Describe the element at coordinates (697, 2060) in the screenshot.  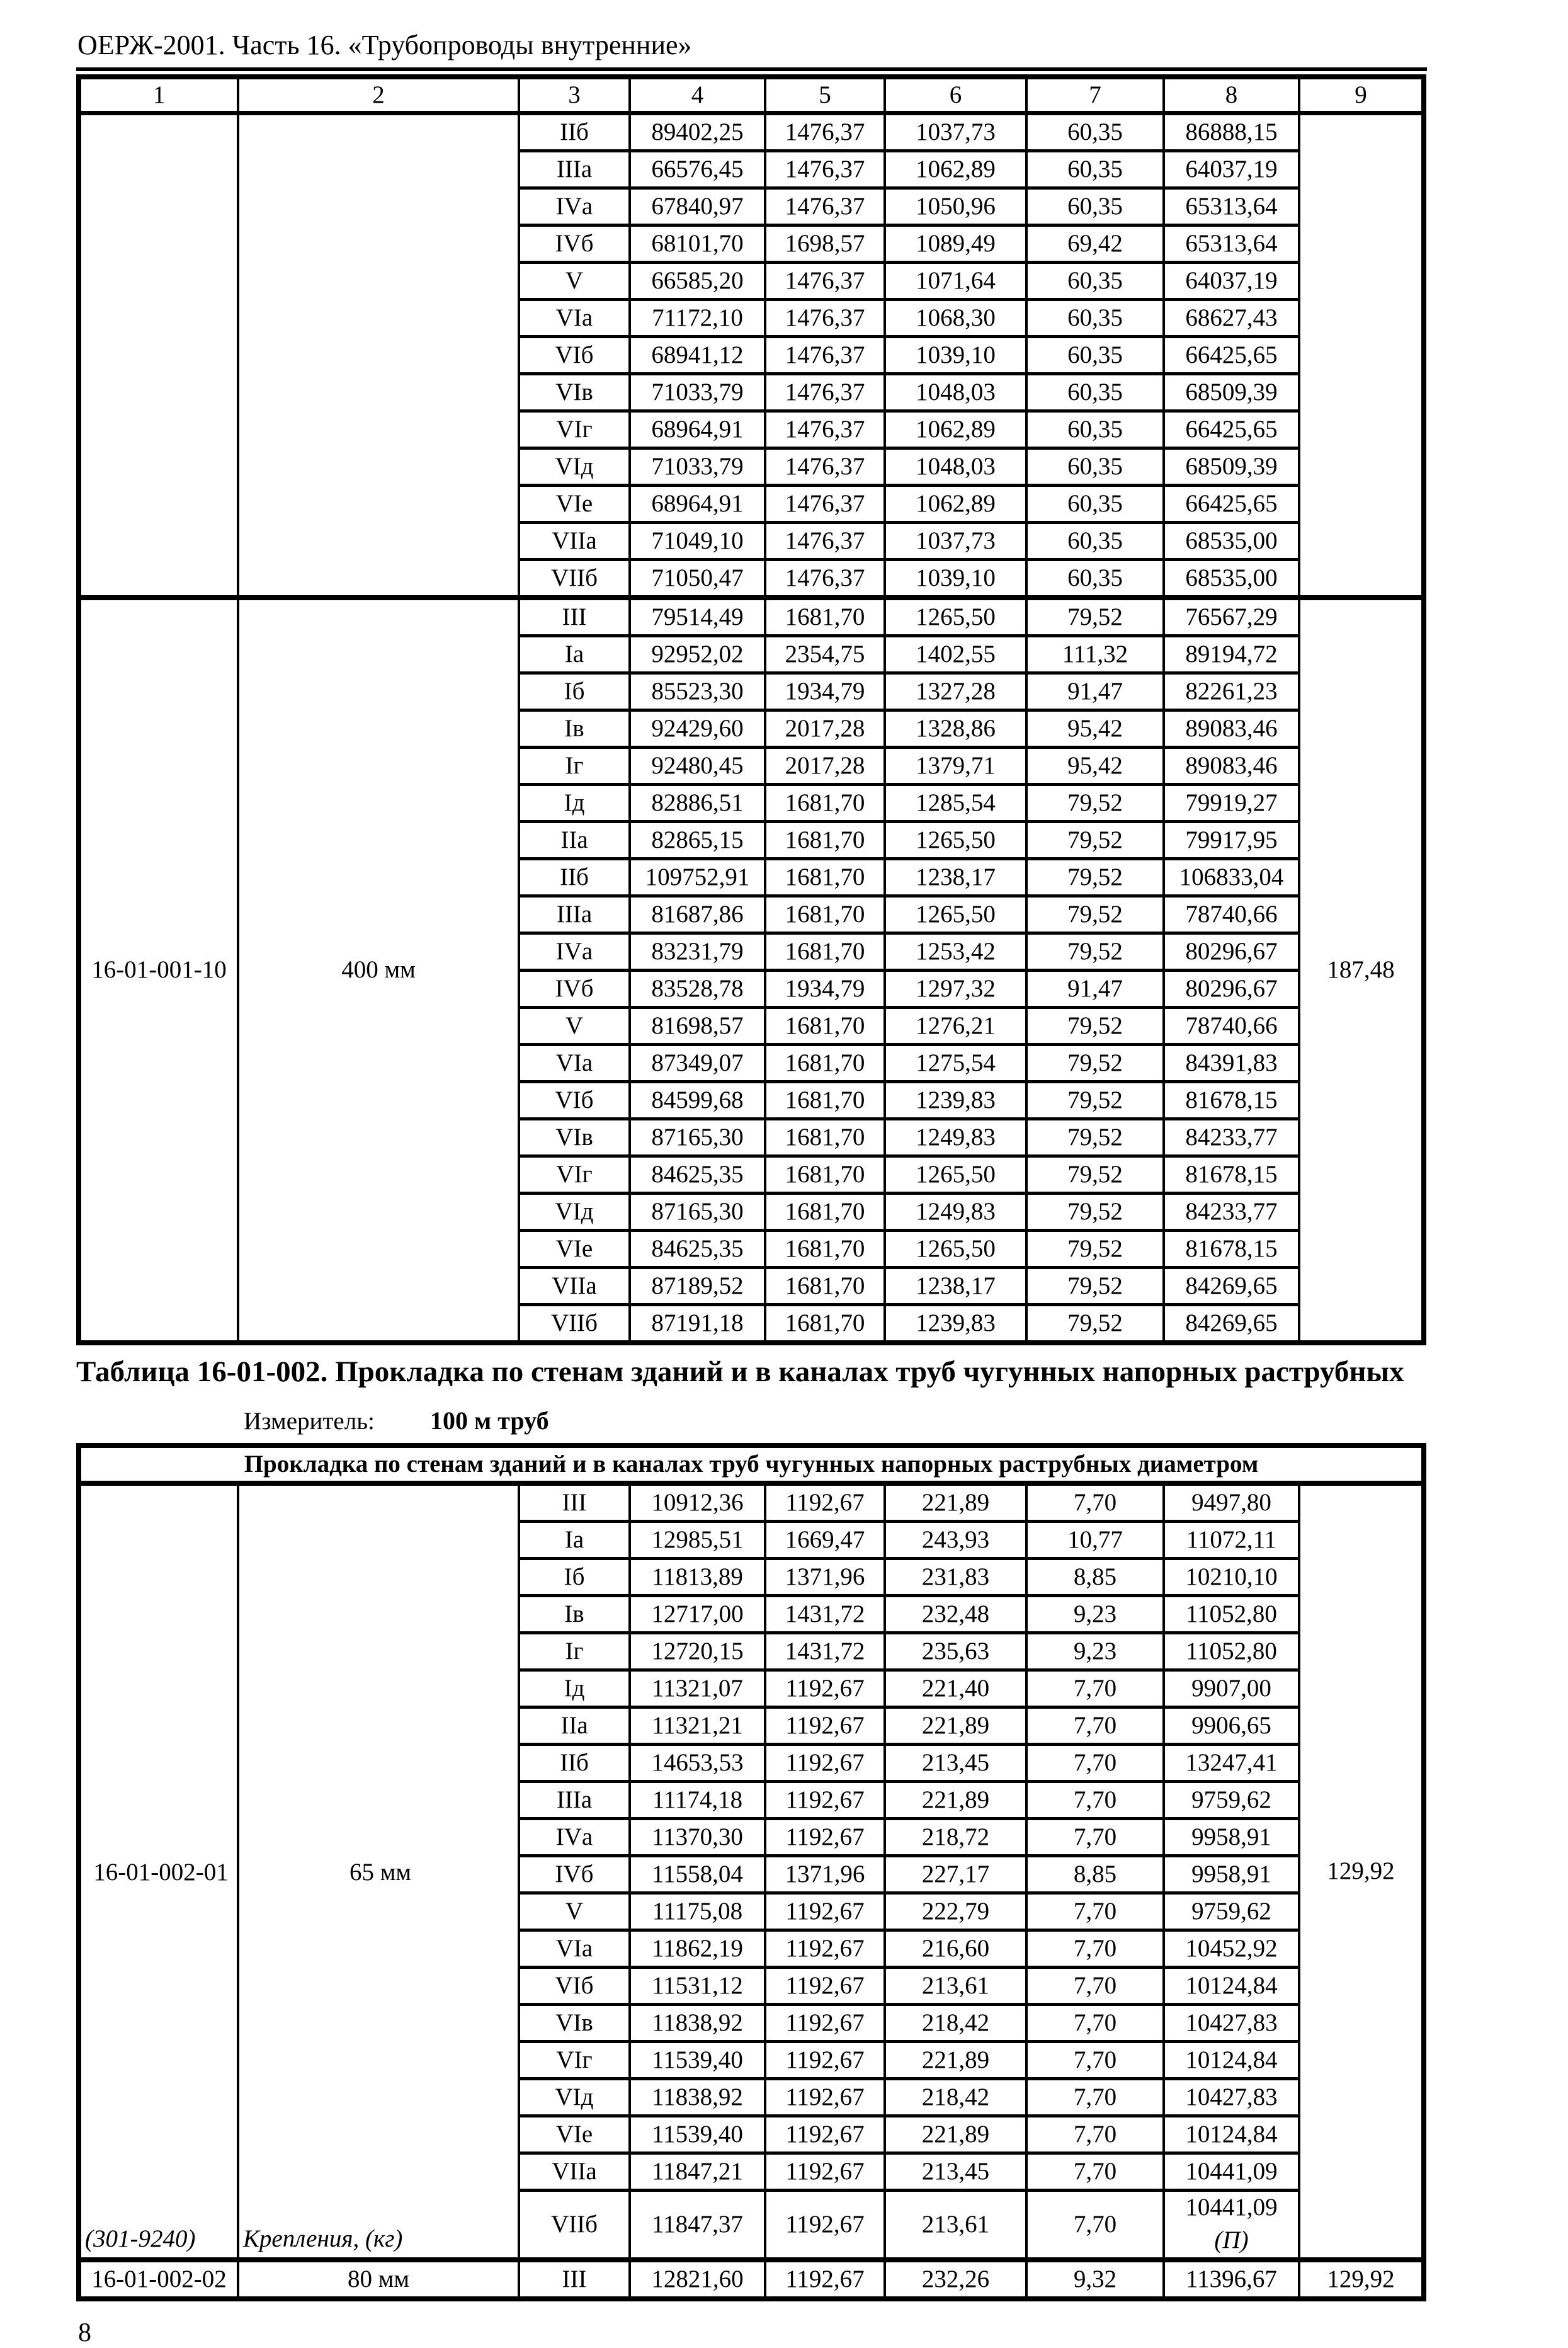
I see `value-cell: 11539,40` at that location.